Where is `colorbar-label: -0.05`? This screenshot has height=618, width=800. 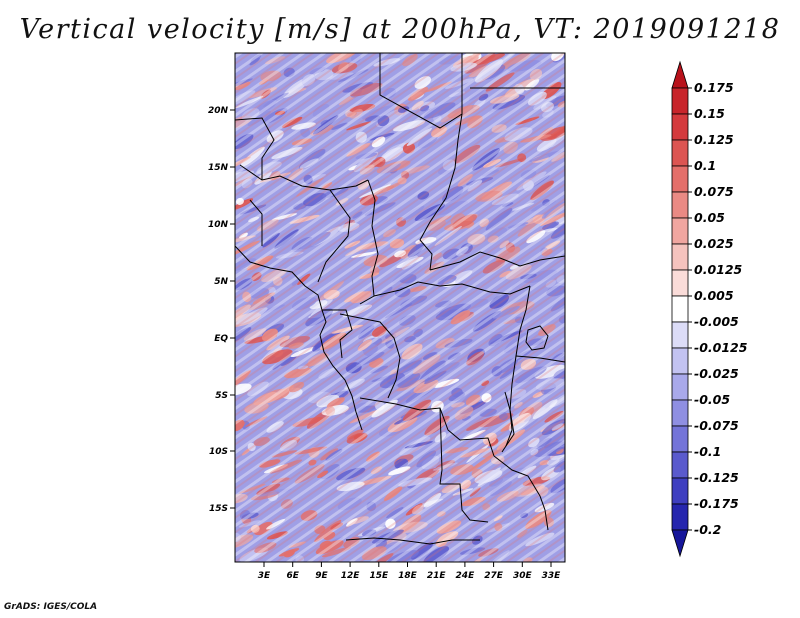
colorbar-label: -0.05 is located at coordinates (712, 399).